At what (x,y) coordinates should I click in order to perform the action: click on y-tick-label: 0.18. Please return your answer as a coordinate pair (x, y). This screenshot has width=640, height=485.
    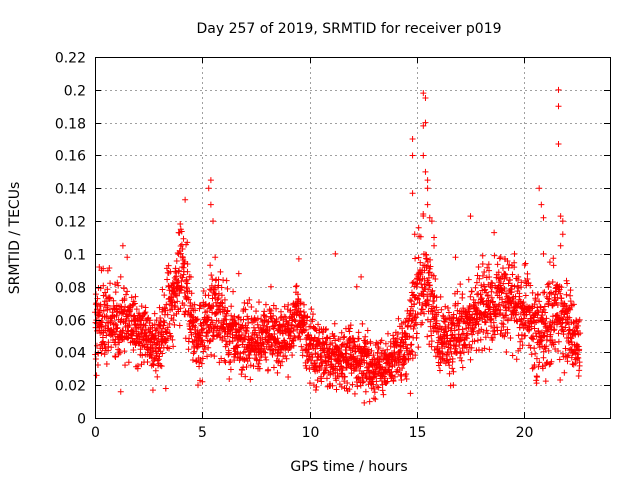
    Looking at the image, I should click on (70, 125).